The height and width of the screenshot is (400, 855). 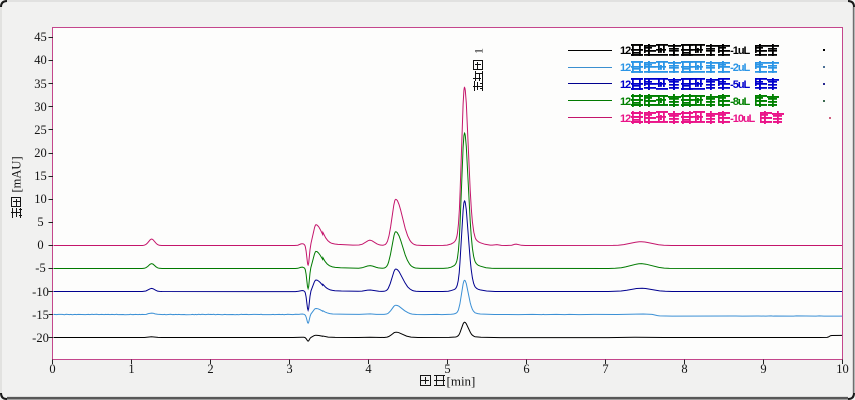 What do you see at coordinates (17, 174) in the screenshot?
I see `svg-text: [mAU]` at bounding box center [17, 174].